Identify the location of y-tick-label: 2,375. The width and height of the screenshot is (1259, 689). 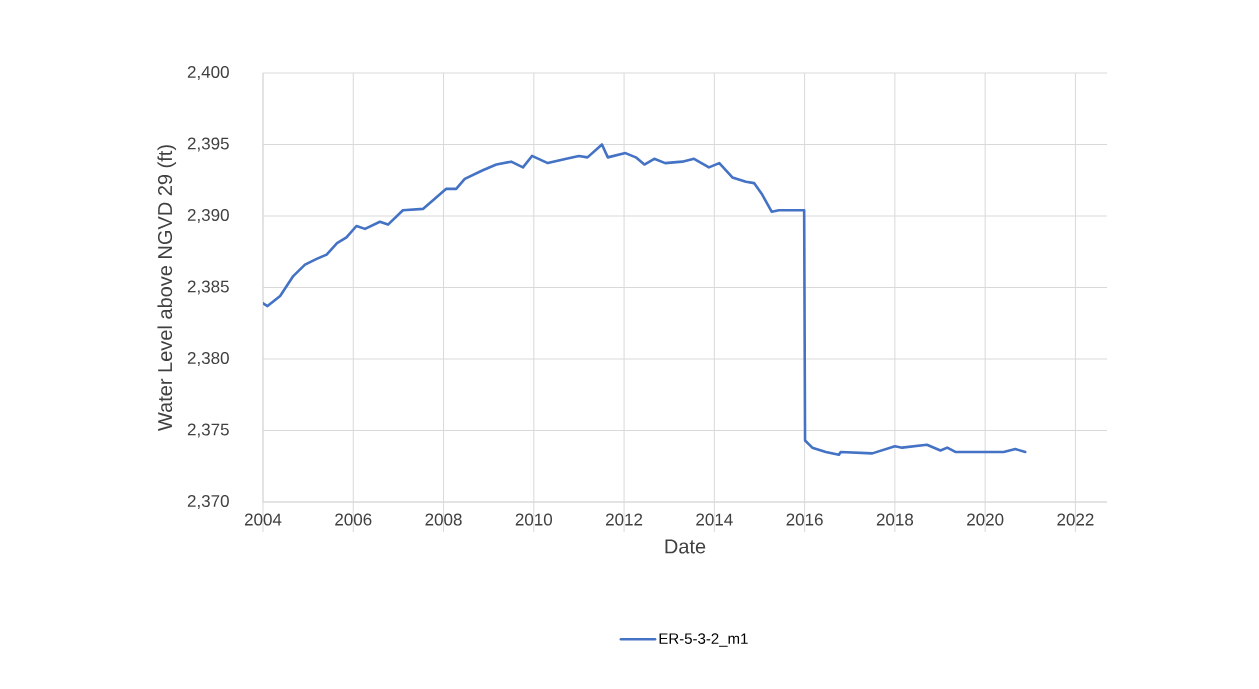
(208, 430).